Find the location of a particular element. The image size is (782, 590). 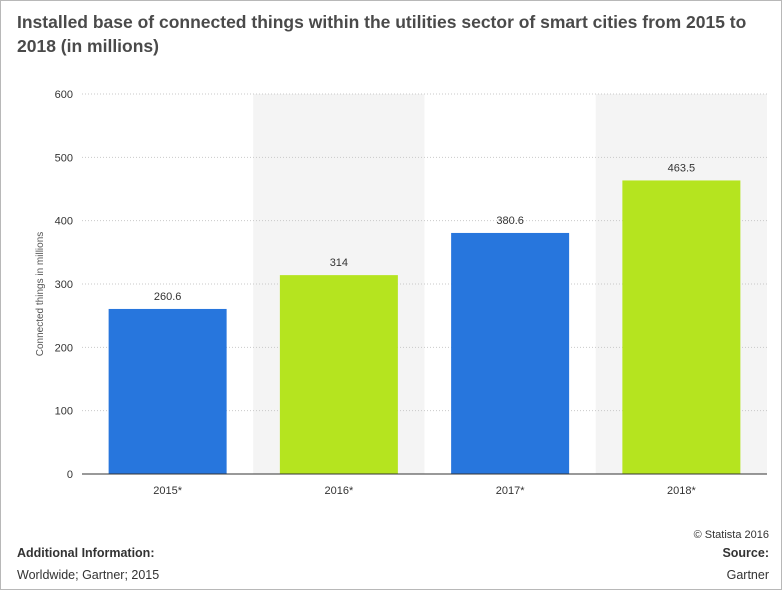

copyright-notice: © Statista 2016 is located at coordinates (731, 535).